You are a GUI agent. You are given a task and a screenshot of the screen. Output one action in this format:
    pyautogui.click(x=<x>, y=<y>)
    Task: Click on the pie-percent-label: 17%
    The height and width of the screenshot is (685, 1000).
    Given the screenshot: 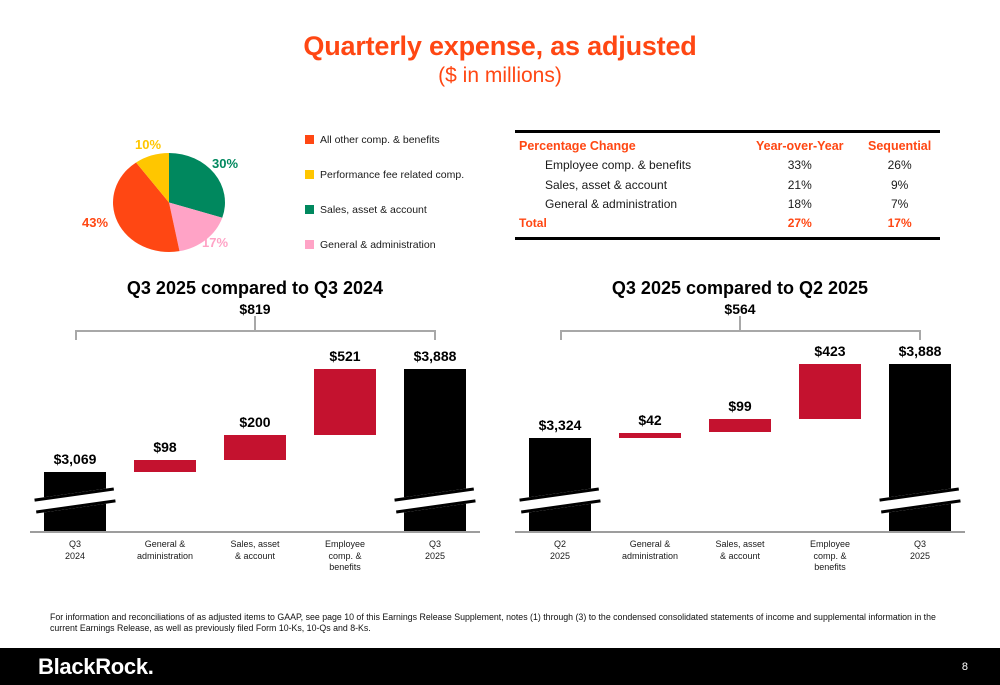 What is the action you would take?
    pyautogui.click(x=215, y=242)
    